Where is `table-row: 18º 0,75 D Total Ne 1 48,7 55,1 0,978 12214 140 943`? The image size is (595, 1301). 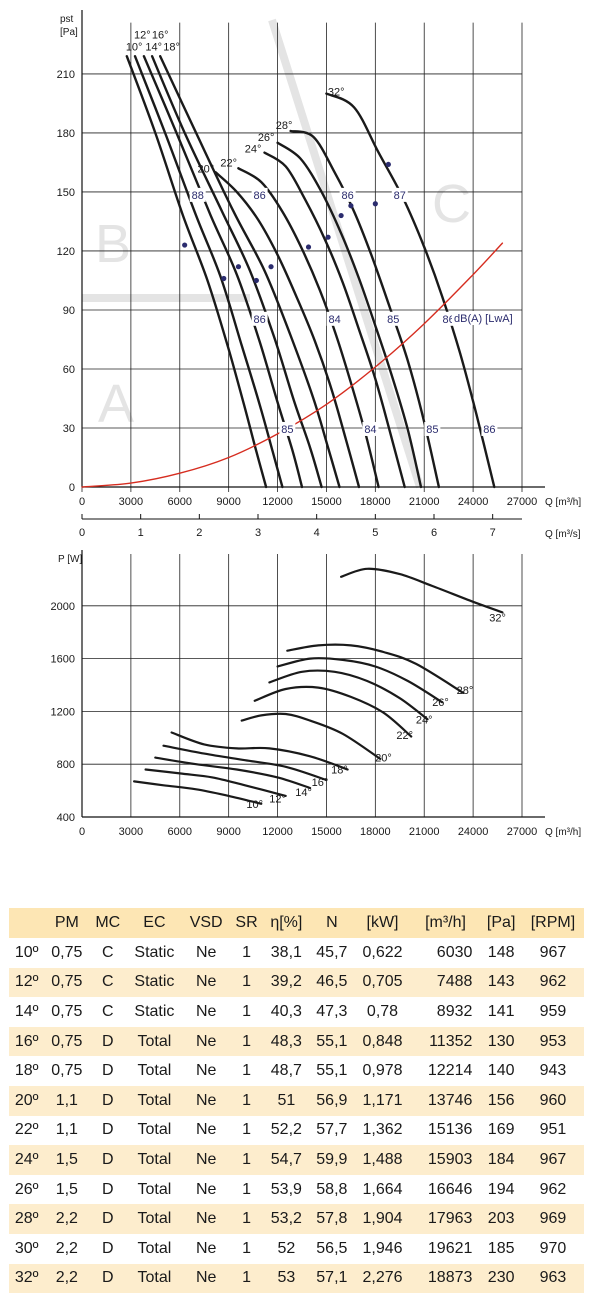 table-row: 18º 0,75 D Total Ne 1 48,7 55,1 0,978 12214 140 943 is located at coordinates (296, 1071).